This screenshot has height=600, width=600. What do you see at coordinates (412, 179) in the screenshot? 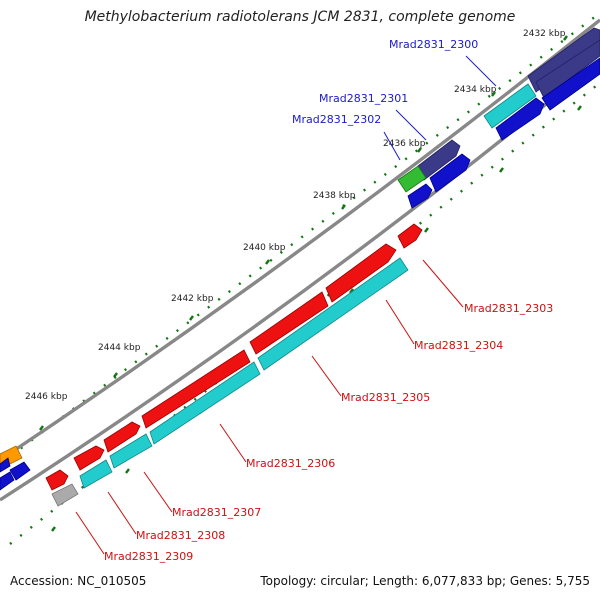
I see `gene-arrow-green` at bounding box center [412, 179].